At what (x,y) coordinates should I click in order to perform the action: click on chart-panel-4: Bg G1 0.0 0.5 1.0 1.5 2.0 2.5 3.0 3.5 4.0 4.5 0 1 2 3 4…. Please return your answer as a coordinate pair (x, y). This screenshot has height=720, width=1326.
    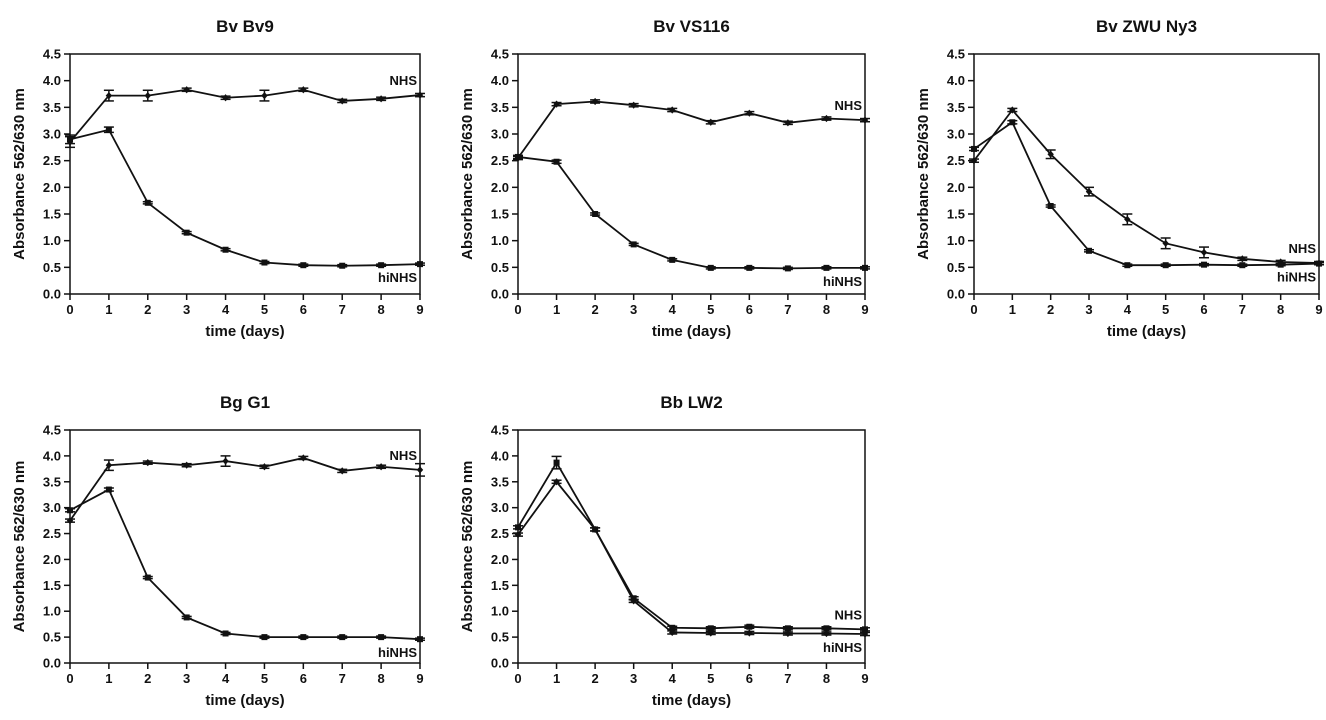
    Looking at the image, I should click on (218, 551).